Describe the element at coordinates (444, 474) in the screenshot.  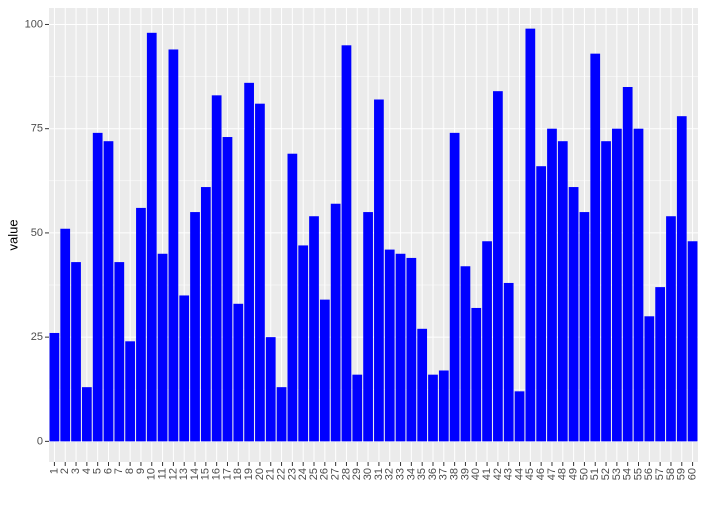
I see `x-tick-label: 37` at that location.